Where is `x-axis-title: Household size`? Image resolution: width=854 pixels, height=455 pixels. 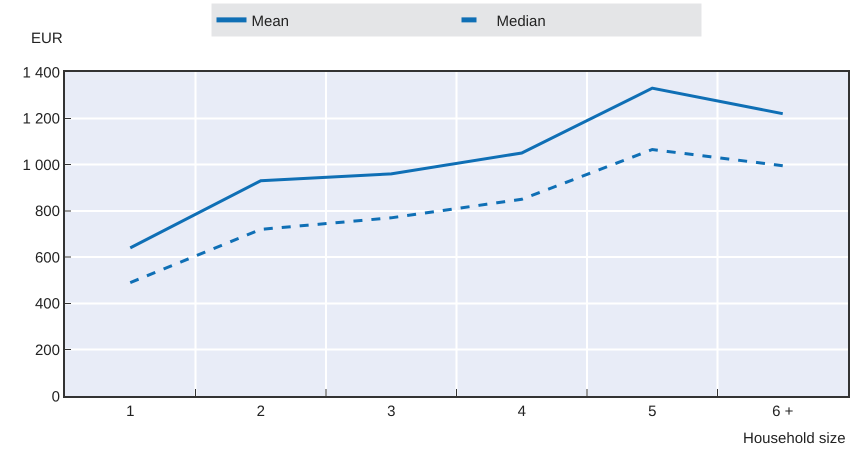
x-axis-title: Household size is located at coordinates (794, 438).